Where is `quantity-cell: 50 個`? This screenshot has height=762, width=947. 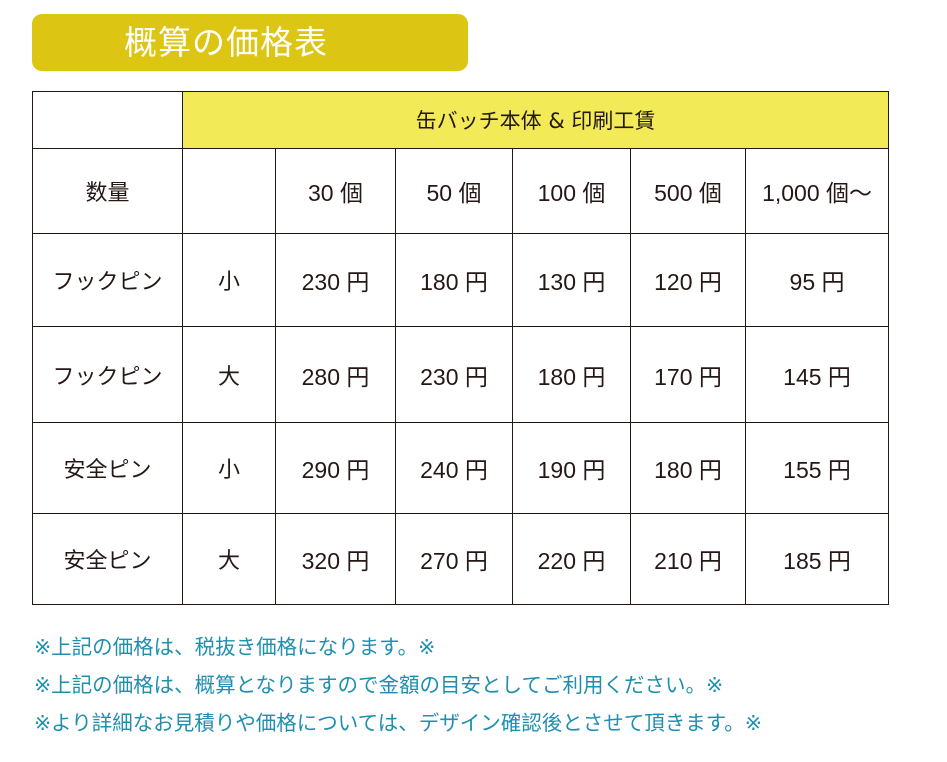 quantity-cell: 50 個 is located at coordinates (454, 191).